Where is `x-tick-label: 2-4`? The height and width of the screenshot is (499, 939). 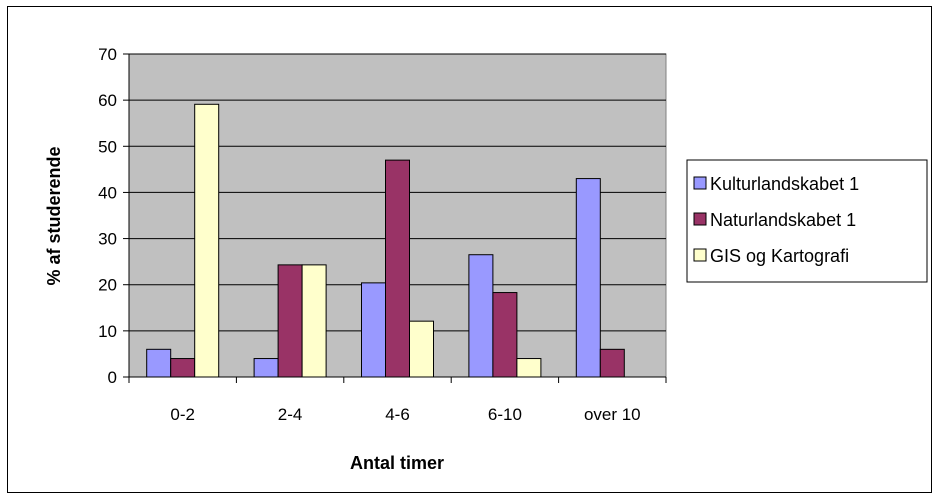
x-tick-label: 2-4 is located at coordinates (290, 414).